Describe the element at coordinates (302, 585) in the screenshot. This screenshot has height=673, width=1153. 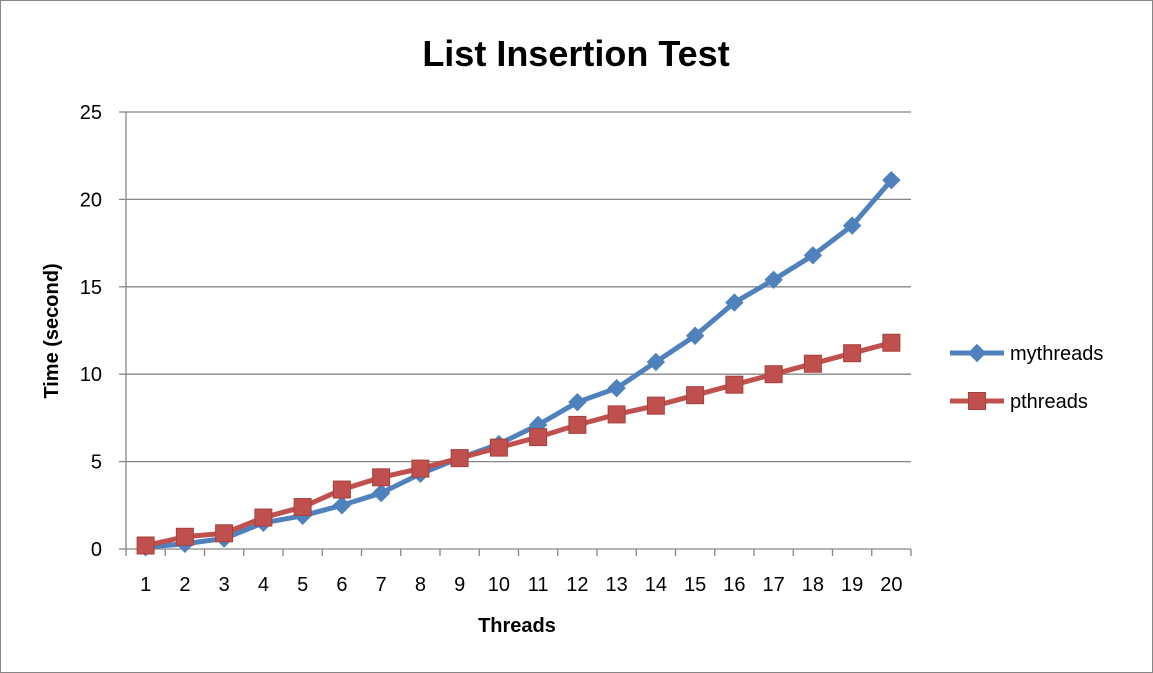
I see `x-tick-label: 5` at that location.